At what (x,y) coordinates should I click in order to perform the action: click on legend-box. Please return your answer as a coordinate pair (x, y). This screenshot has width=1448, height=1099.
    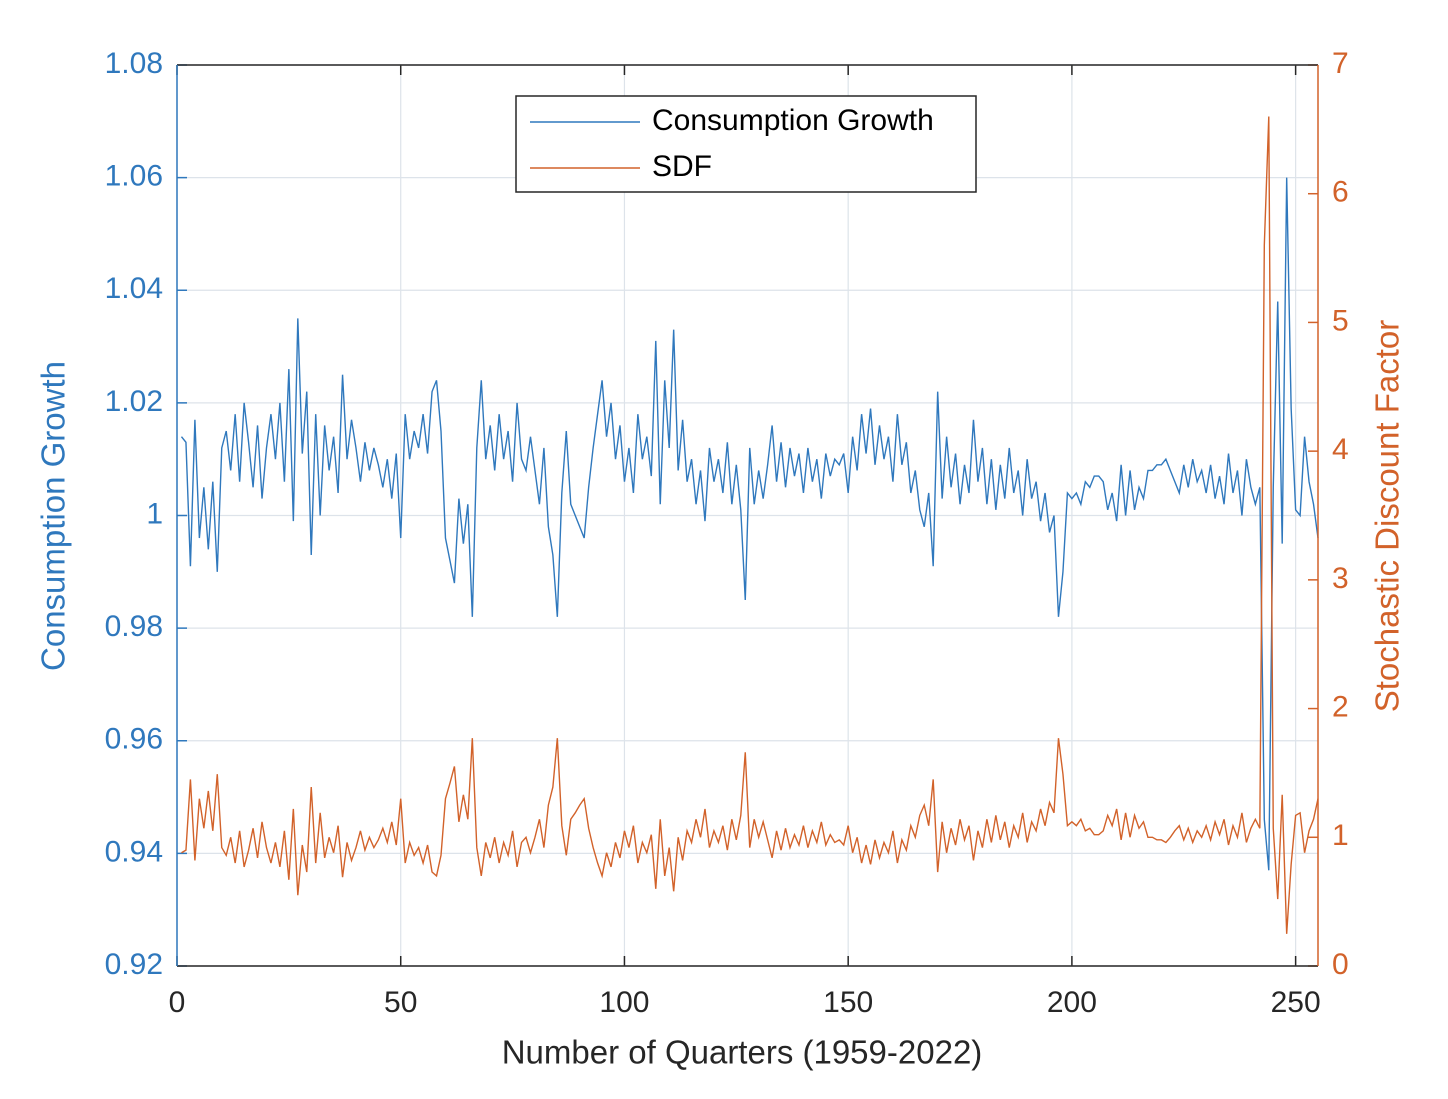
    Looking at the image, I should click on (746, 144).